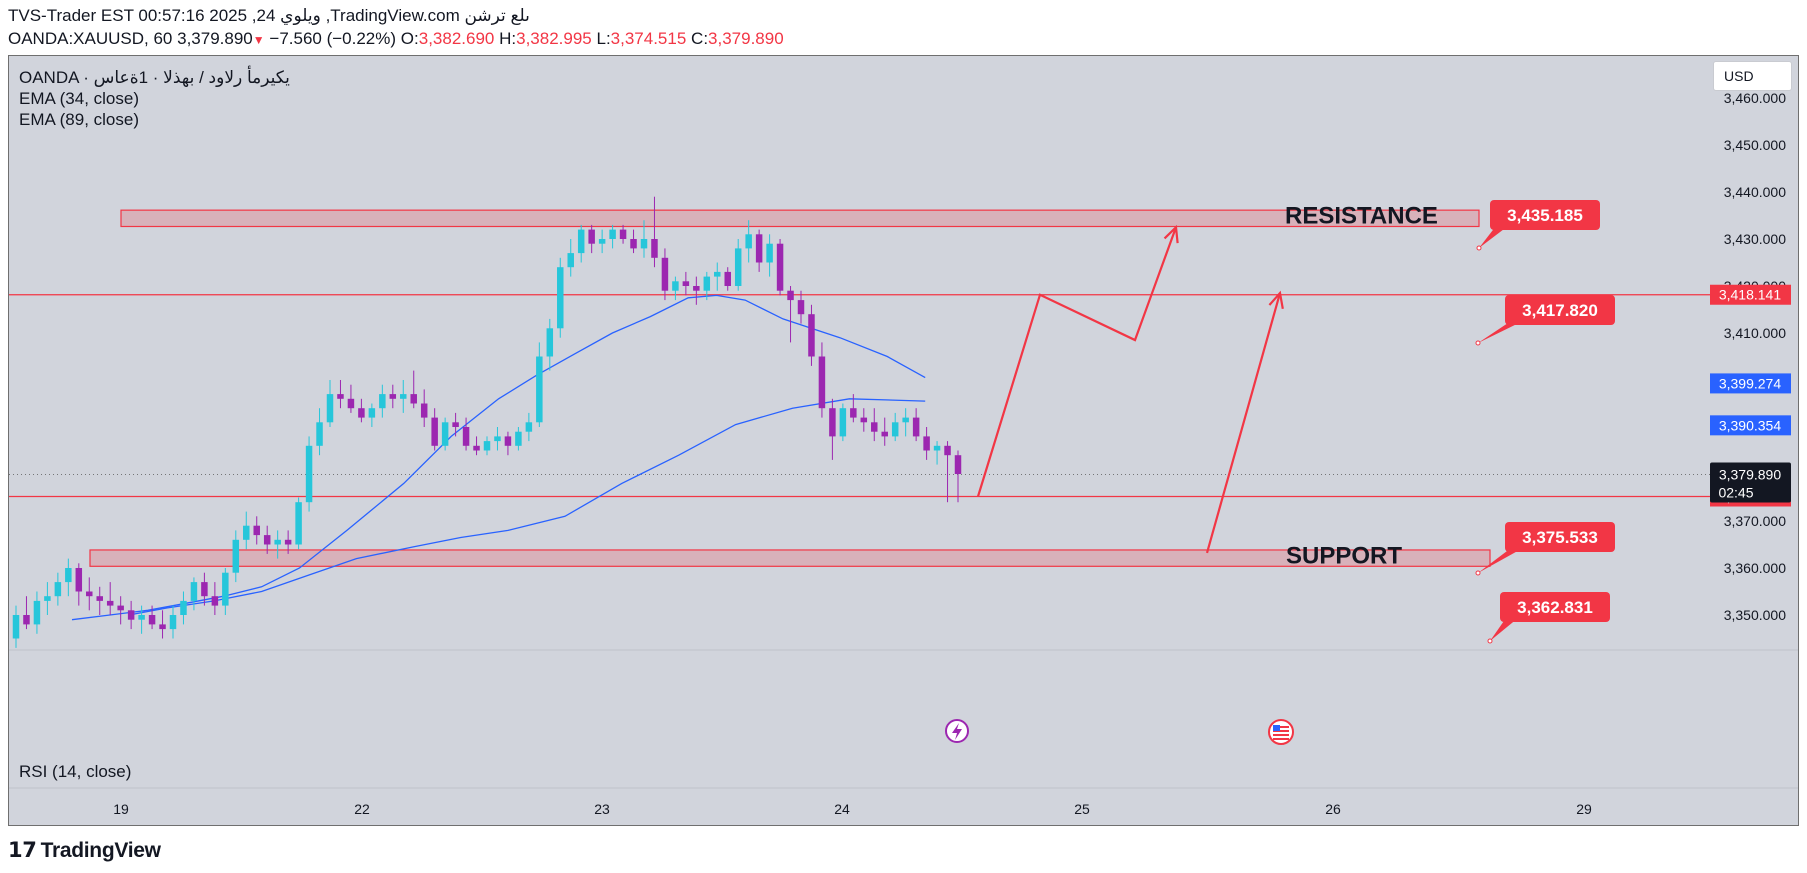  Describe the element at coordinates (1560, 310) in the screenshot. I see `callout-label: 3,417.820` at that location.